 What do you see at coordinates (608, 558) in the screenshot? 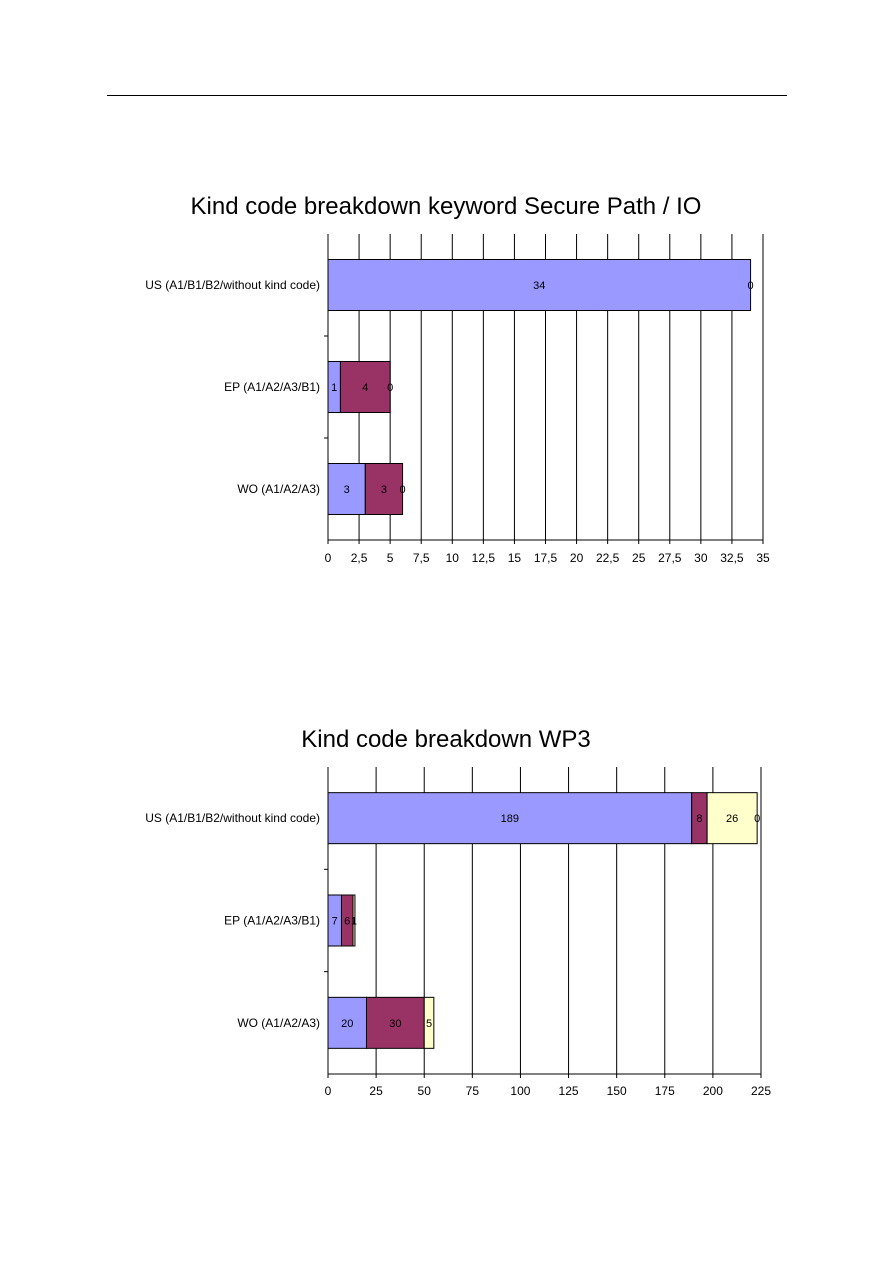
I see `x-tick-label: 22,5` at bounding box center [608, 558].